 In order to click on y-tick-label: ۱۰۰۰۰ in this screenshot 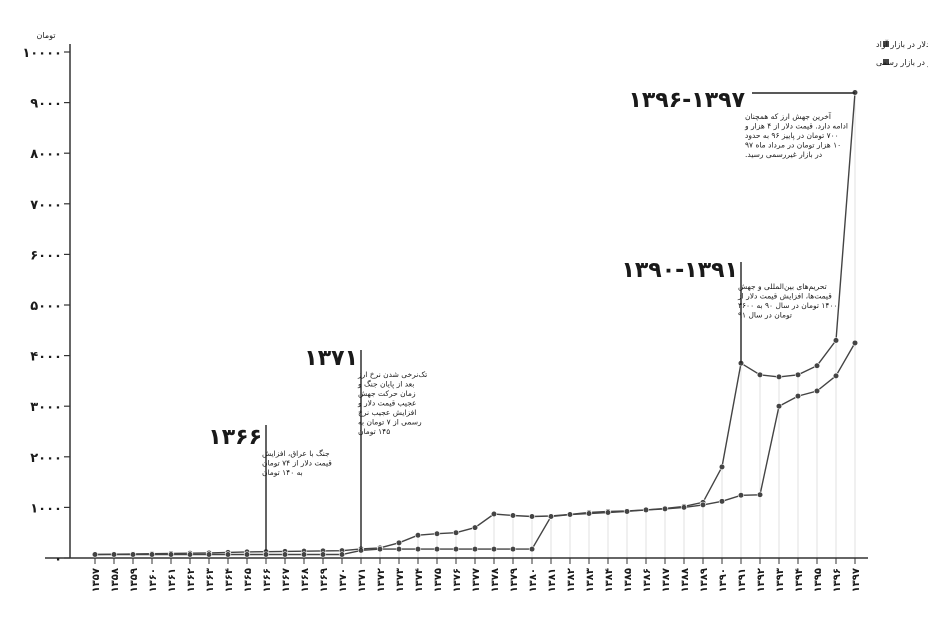, I will do `click(42, 53)`.